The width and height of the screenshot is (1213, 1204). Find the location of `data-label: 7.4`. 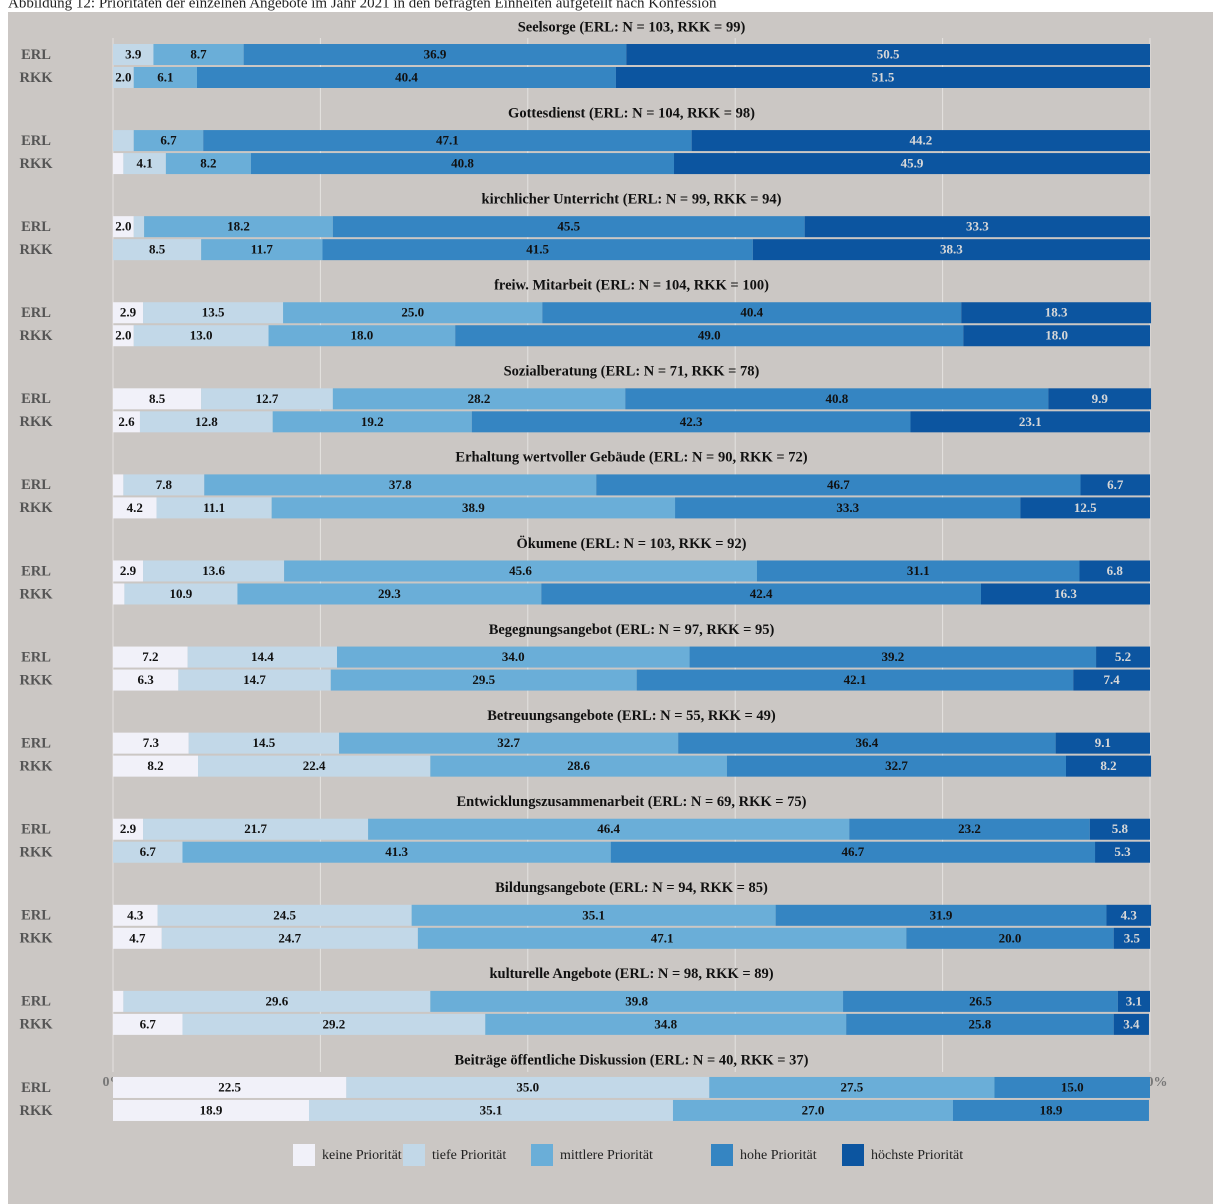

data-label: 7.4 is located at coordinates (1112, 679).